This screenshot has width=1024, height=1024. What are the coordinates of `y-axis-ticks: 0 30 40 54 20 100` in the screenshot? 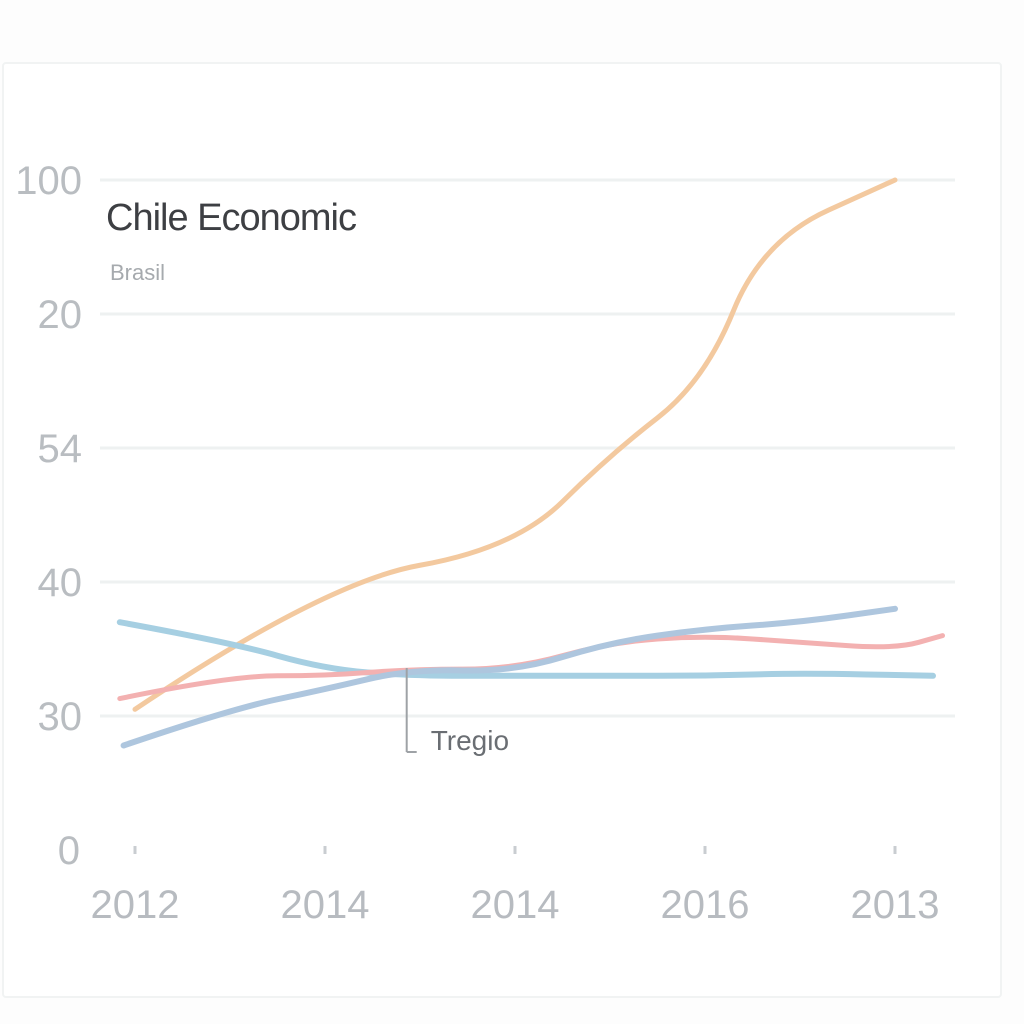 It's located at (48, 516).